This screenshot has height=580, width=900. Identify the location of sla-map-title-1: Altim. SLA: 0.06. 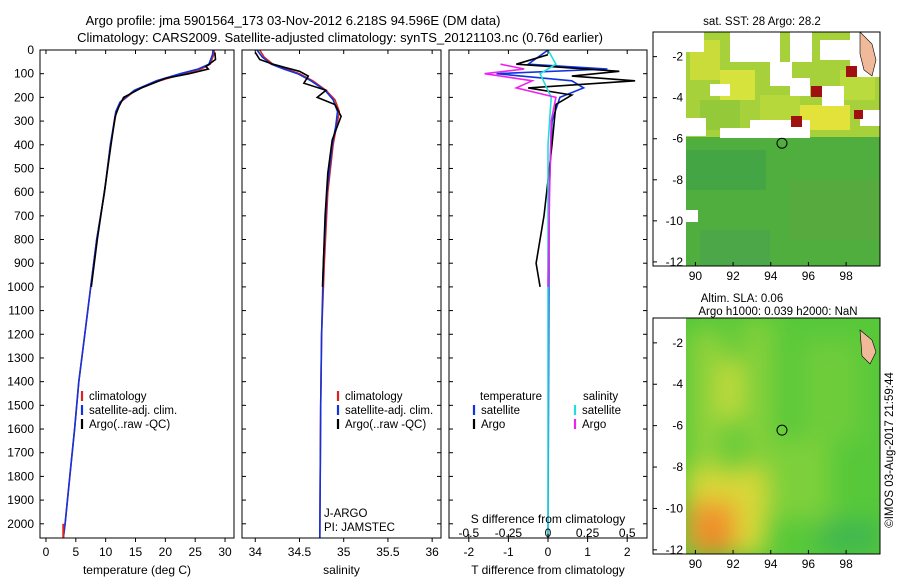
(742, 299).